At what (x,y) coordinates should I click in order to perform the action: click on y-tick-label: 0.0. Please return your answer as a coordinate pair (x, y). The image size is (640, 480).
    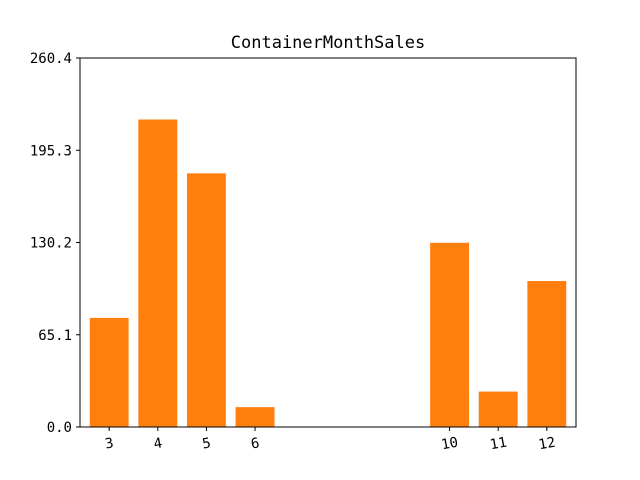
    Looking at the image, I should click on (59, 428).